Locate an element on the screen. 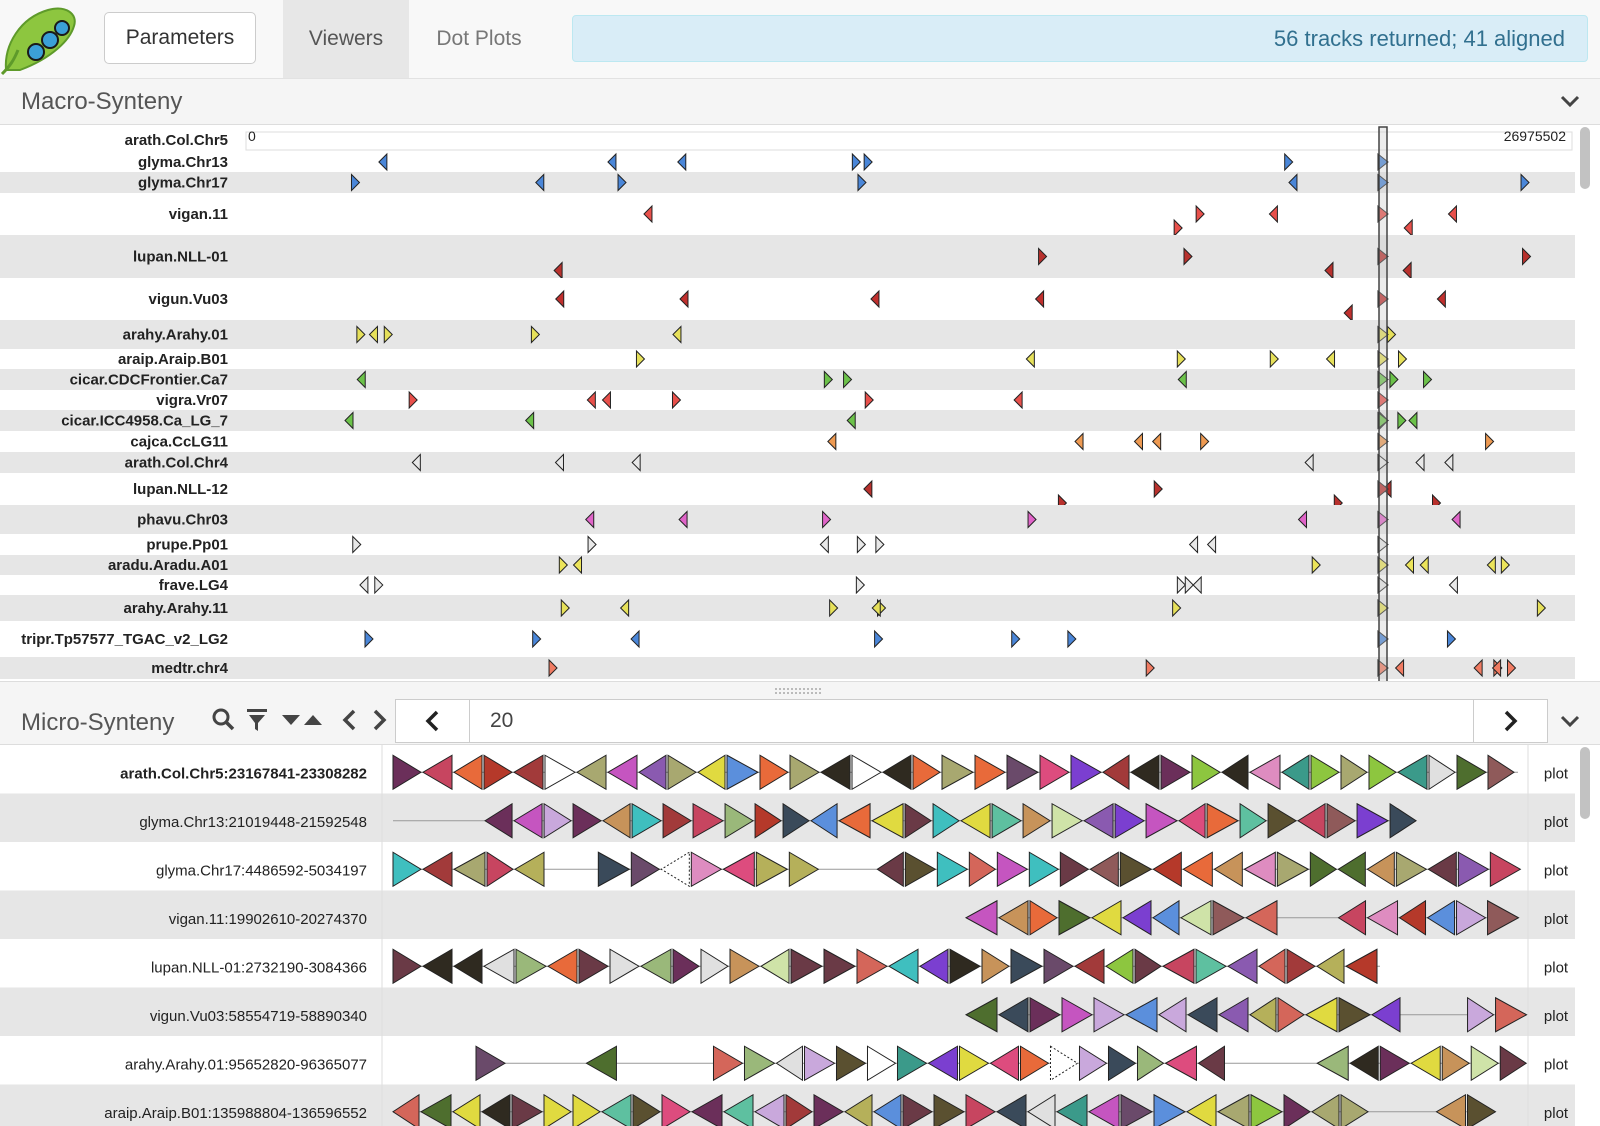 This screenshot has height=1126, width=1600. macro-track-label: arahy.Arahy.11 is located at coordinates (175, 608).